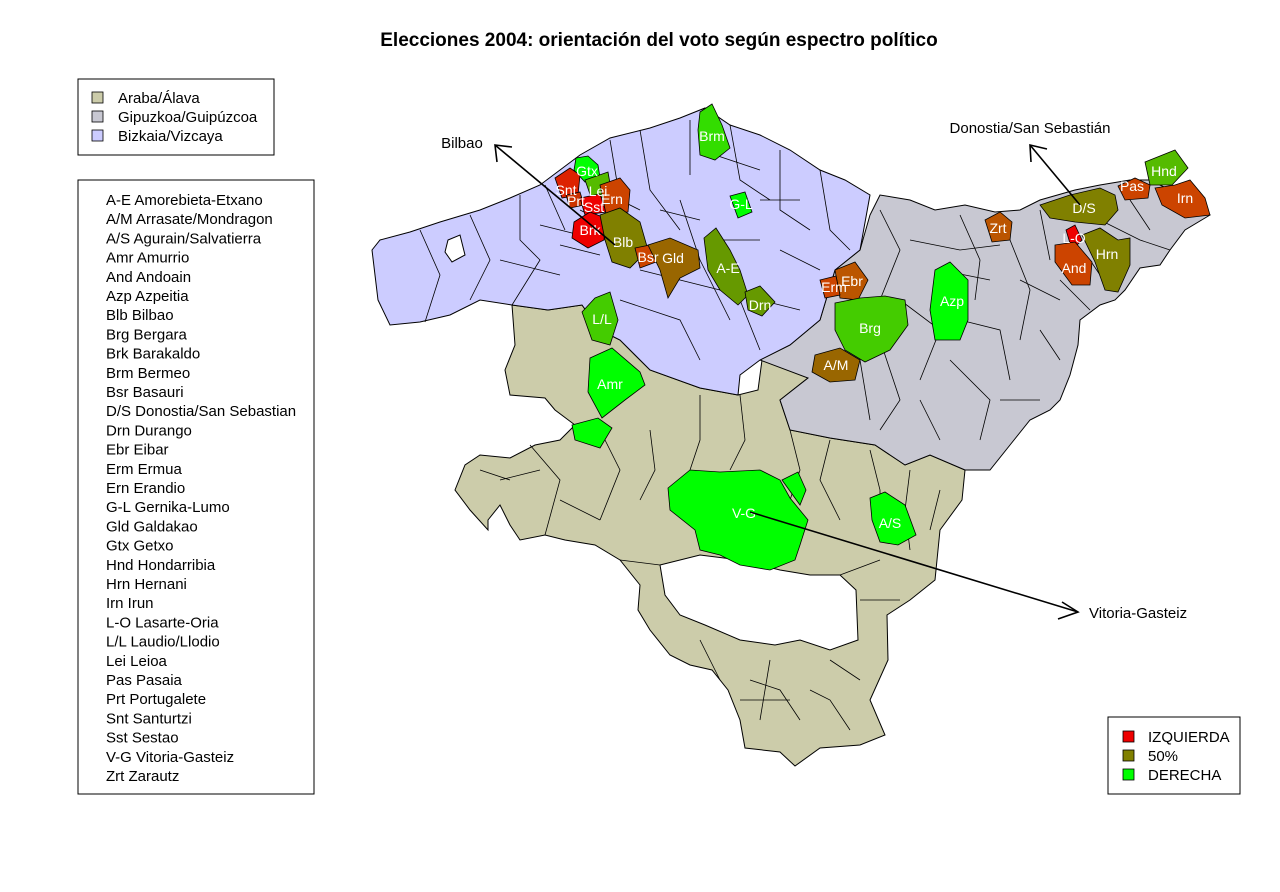 The height and width of the screenshot is (892, 1280). Describe the element at coordinates (1164, 171) in the screenshot. I see `label-Hnd: Hnd` at that location.